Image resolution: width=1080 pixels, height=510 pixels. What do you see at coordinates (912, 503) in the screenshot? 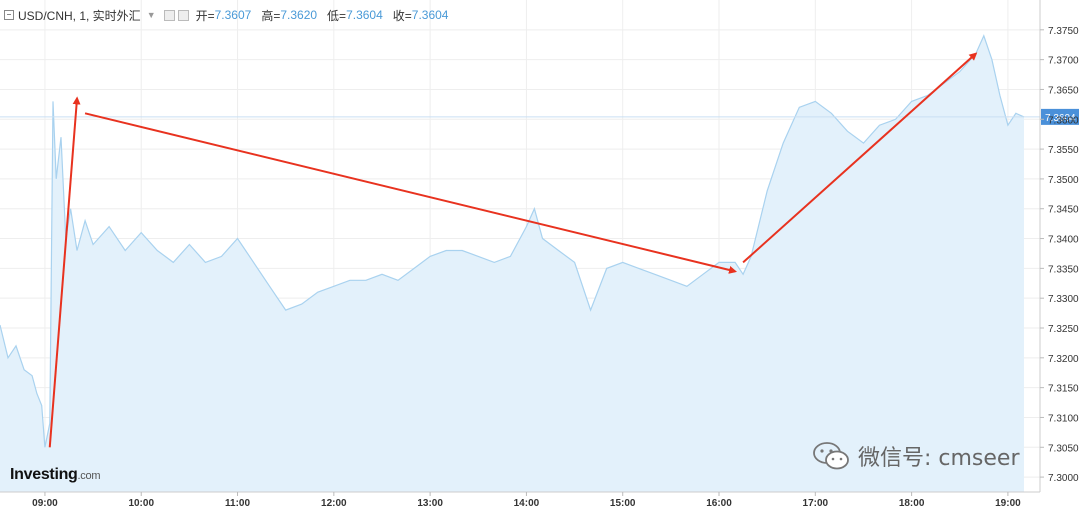
I see `x-tick-label: 18:00` at bounding box center [912, 503].